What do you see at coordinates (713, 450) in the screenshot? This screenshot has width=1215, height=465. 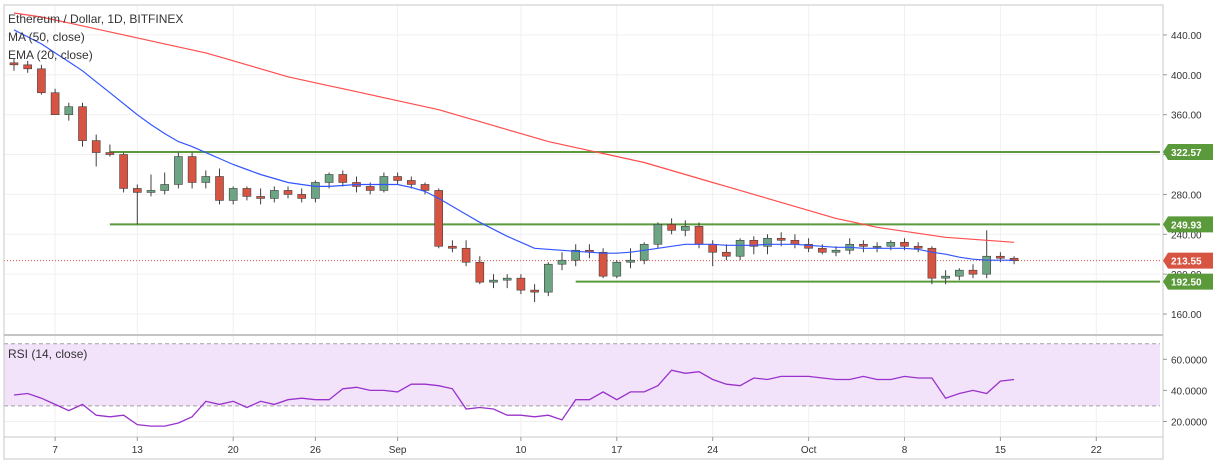 I see `time-tick-label: 24` at bounding box center [713, 450].